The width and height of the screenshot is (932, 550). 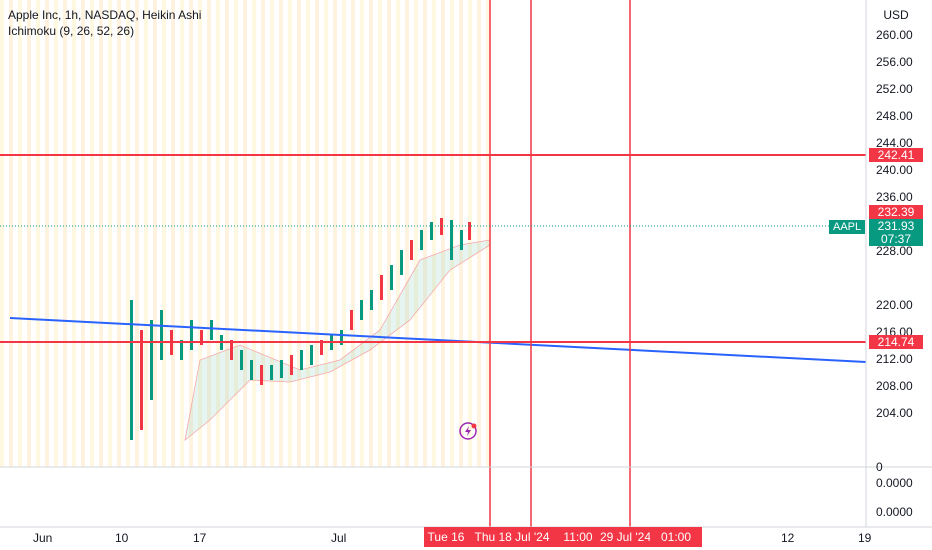 I want to click on lightning-icon, so click(x=468, y=431).